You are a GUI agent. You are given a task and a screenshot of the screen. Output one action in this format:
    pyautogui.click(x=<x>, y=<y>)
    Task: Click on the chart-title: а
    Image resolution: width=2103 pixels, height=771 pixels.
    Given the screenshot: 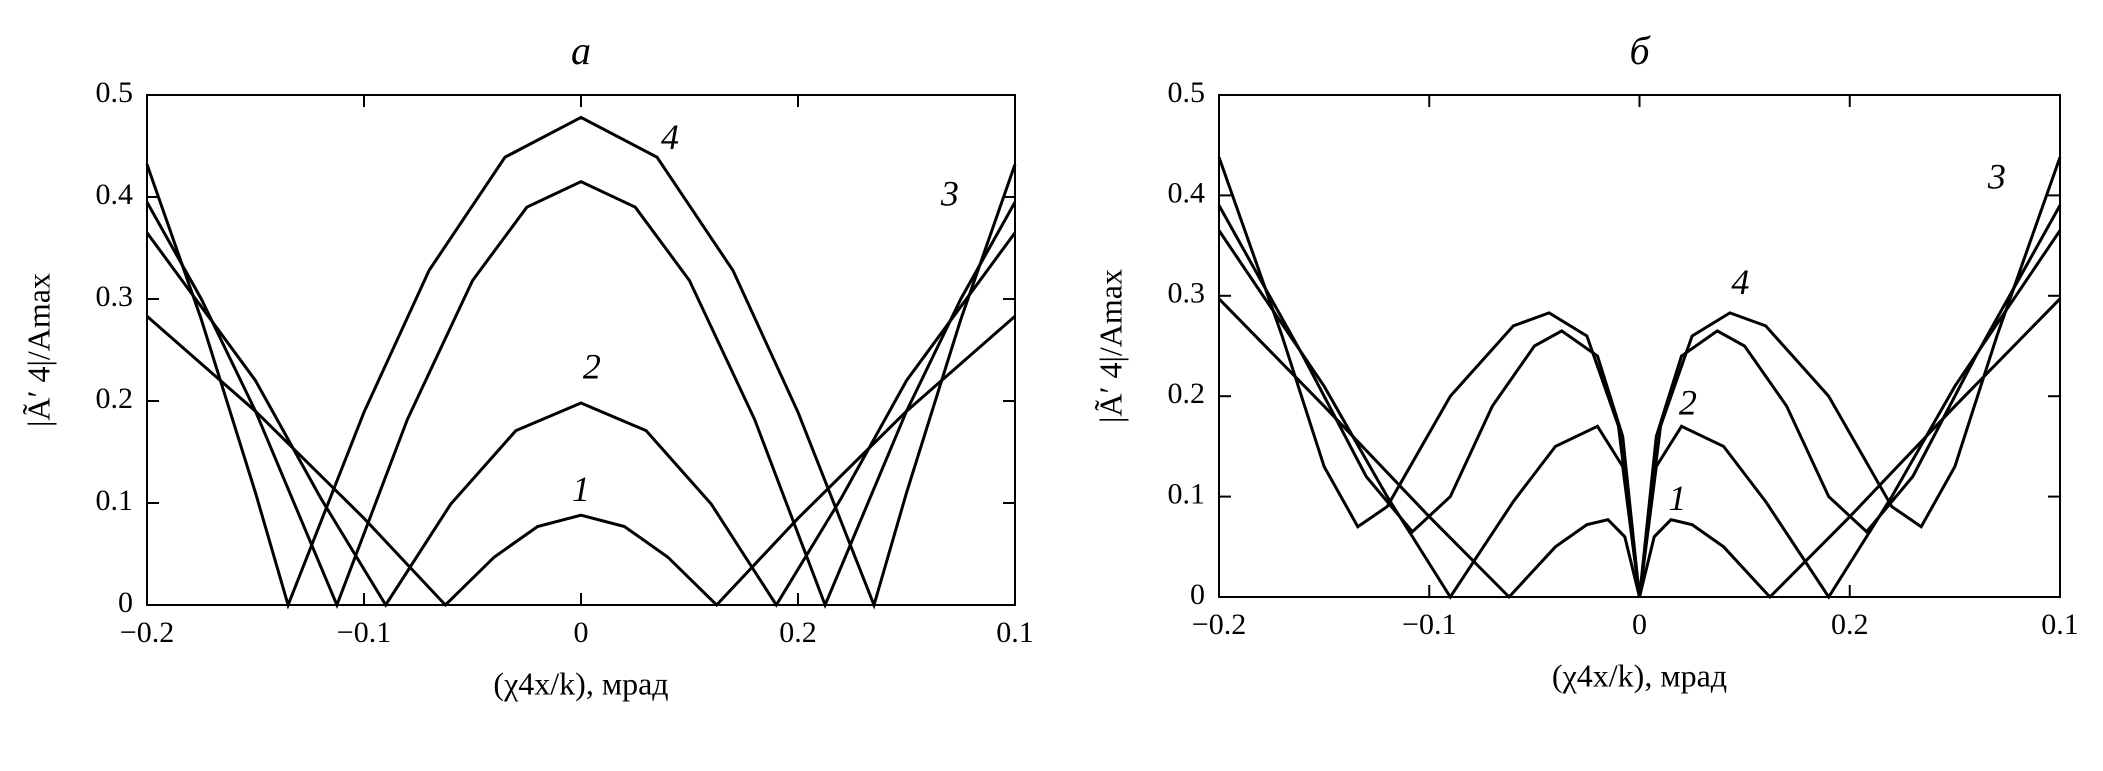 What is the action you would take?
    pyautogui.click(x=581, y=50)
    